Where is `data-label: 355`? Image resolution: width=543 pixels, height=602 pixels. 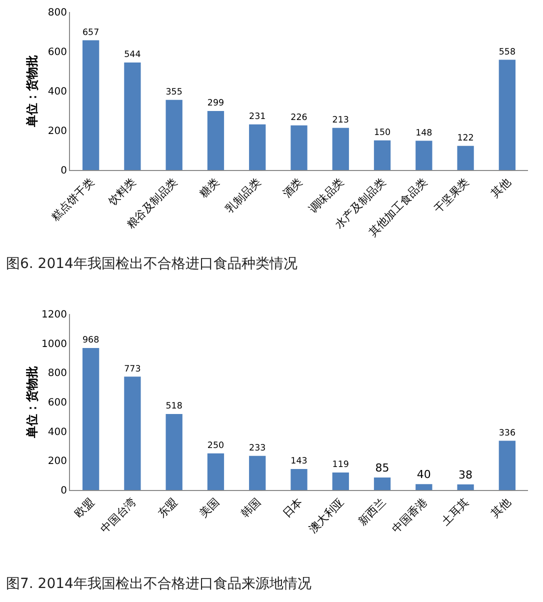 data-label: 355 is located at coordinates (174, 93).